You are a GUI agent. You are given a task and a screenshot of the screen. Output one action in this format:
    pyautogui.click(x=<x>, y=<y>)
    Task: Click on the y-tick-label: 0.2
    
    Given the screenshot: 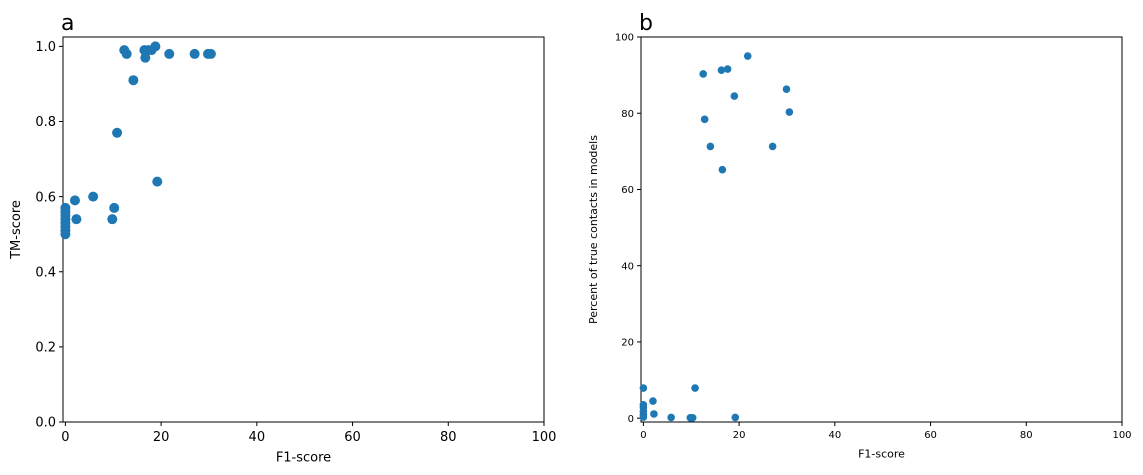 What is the action you would take?
    pyautogui.click(x=45, y=348)
    